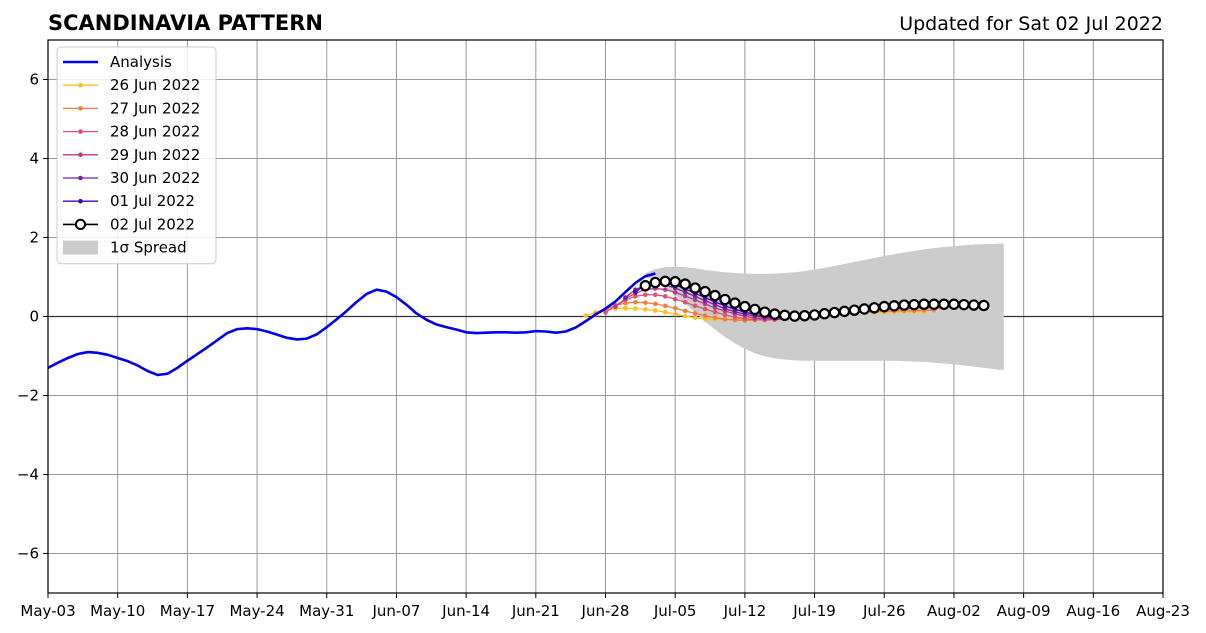 The image size is (1206, 633). Describe the element at coordinates (152, 201) in the screenshot. I see `legend-label: 01 Jul 2022` at that location.